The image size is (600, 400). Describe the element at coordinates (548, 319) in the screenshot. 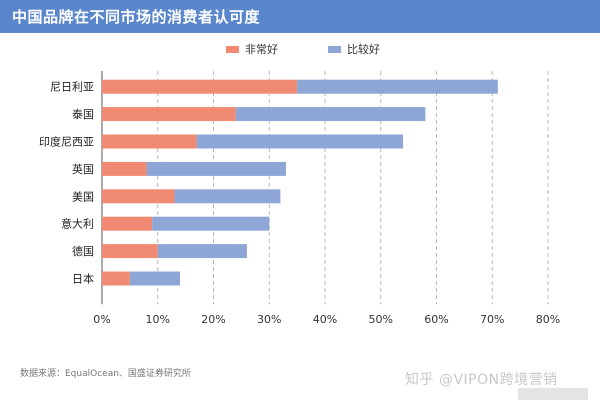

I see `x-tick-label: 80%` at that location.